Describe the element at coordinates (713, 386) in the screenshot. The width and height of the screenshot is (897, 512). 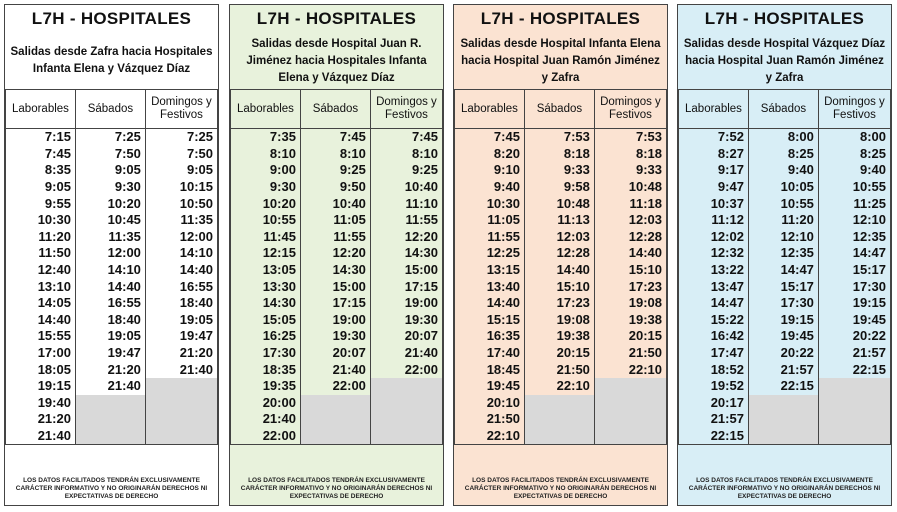
I see `time-cell: 19:52` at that location.